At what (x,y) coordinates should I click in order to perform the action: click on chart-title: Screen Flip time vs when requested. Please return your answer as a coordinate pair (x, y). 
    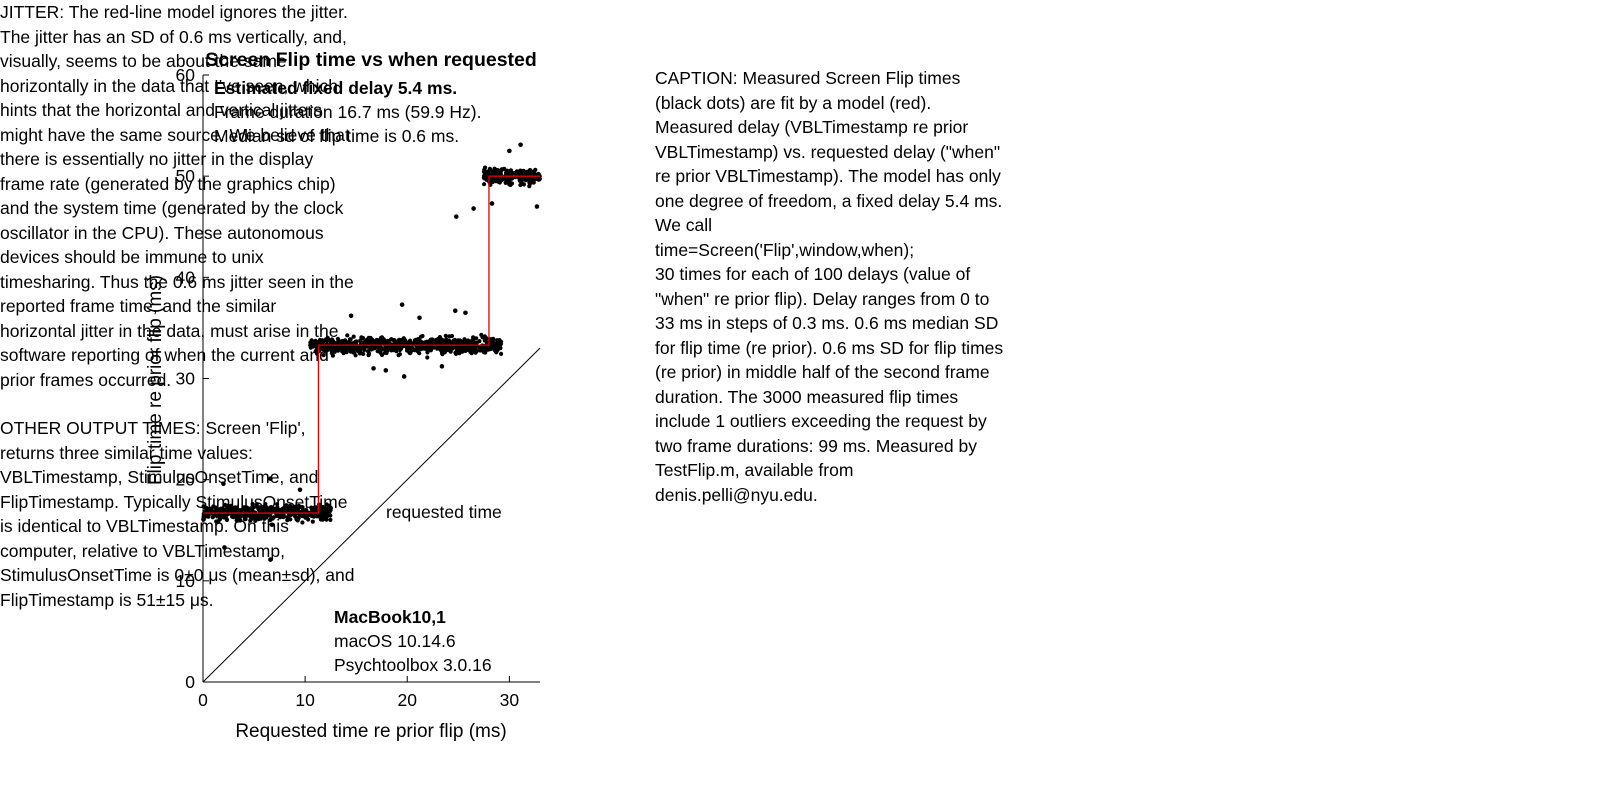
    Looking at the image, I should click on (371, 60).